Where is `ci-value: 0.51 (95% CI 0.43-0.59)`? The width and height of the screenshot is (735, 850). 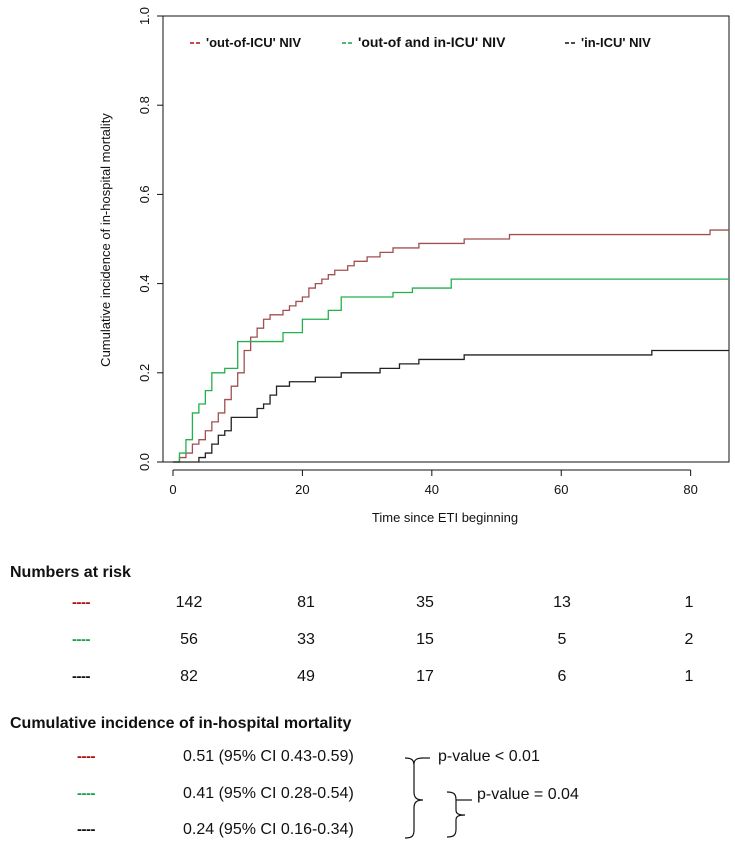
ci-value: 0.51 (95% CI 0.43-0.59) is located at coordinates (268, 756).